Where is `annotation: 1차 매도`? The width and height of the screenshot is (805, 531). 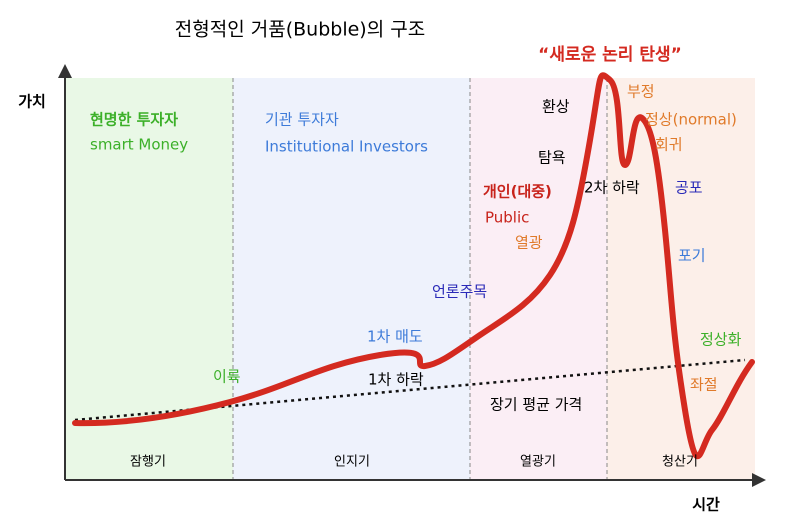 annotation: 1차 매도 is located at coordinates (395, 337).